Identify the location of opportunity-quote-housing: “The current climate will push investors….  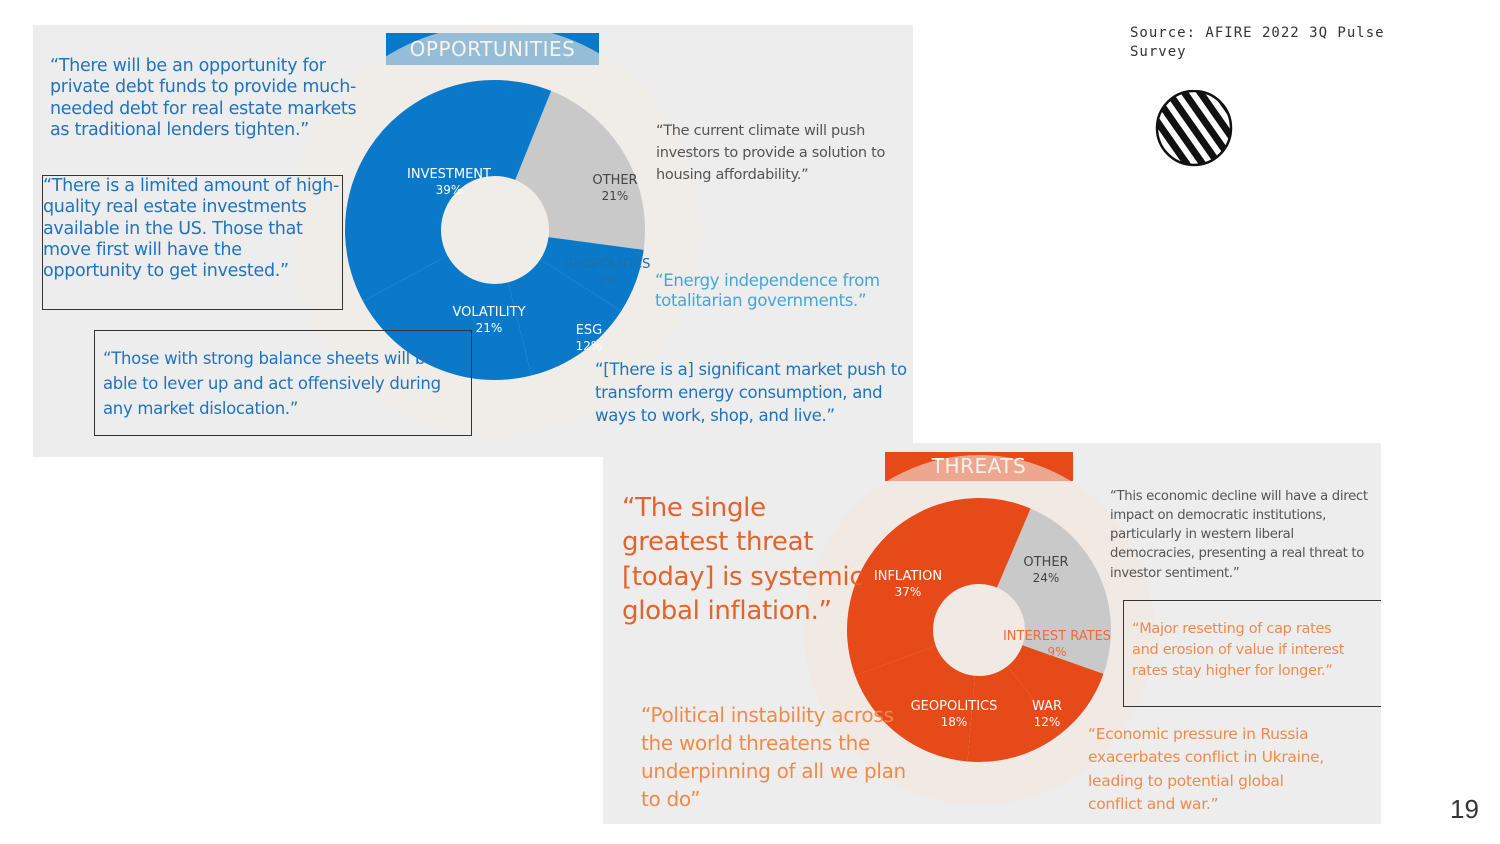
(771, 153).